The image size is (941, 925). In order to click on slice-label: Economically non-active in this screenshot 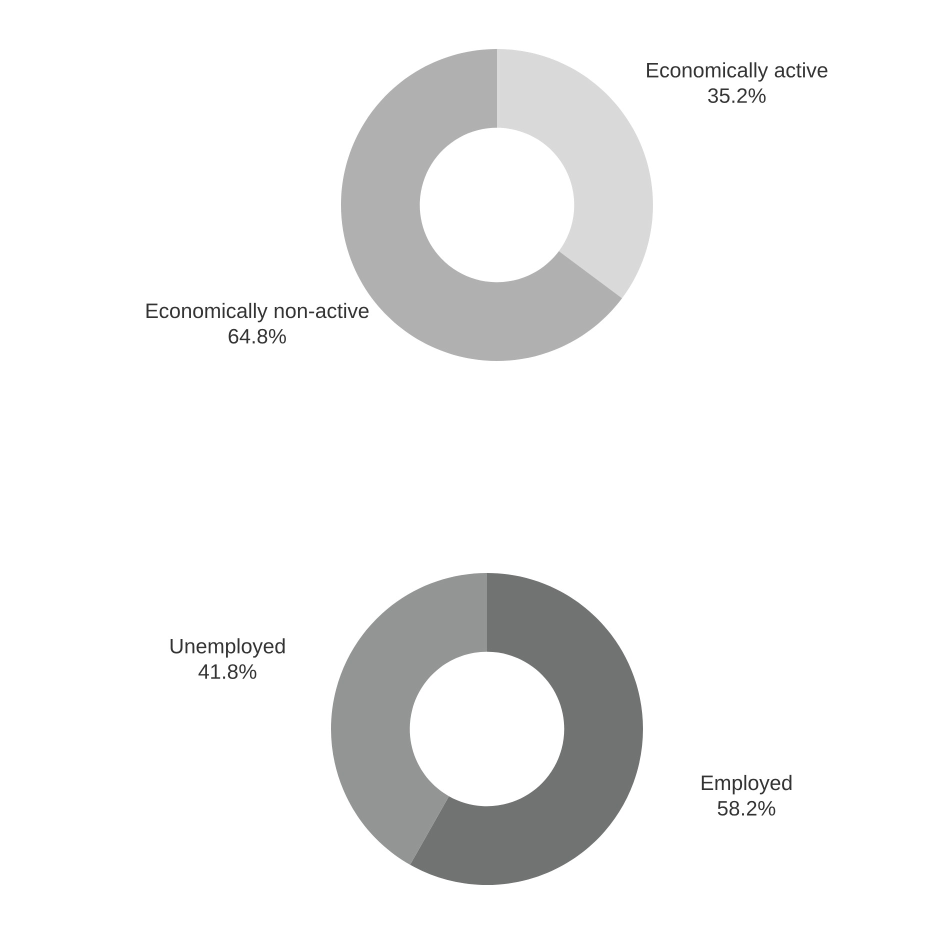, I will do `click(257, 312)`.